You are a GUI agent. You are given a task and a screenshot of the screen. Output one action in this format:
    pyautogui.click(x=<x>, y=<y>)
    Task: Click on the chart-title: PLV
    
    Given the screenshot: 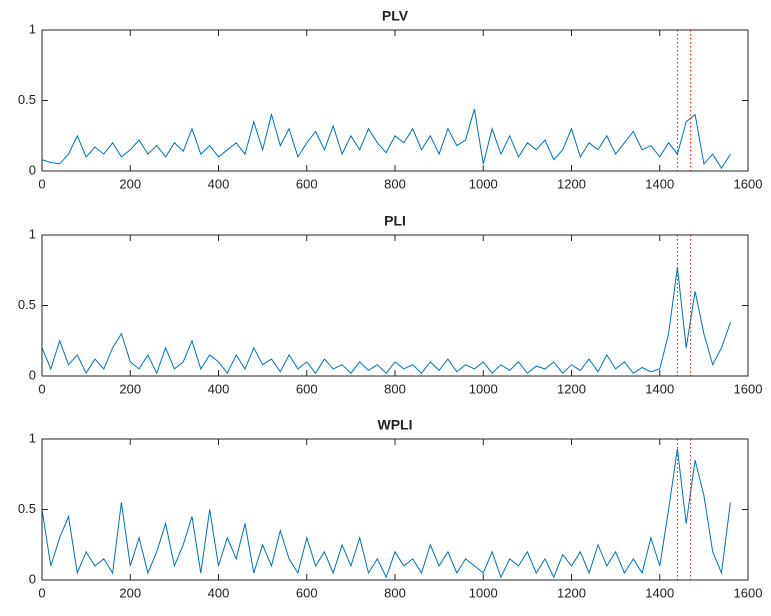 What is the action you would take?
    pyautogui.click(x=395, y=16)
    